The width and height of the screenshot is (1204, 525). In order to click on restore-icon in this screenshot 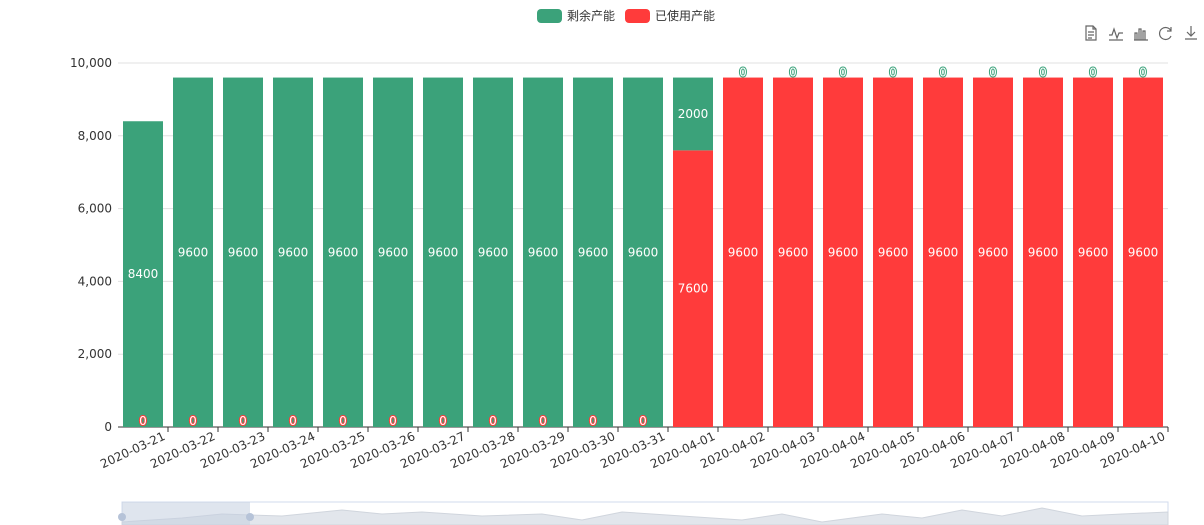, I will do `click(1166, 33)`.